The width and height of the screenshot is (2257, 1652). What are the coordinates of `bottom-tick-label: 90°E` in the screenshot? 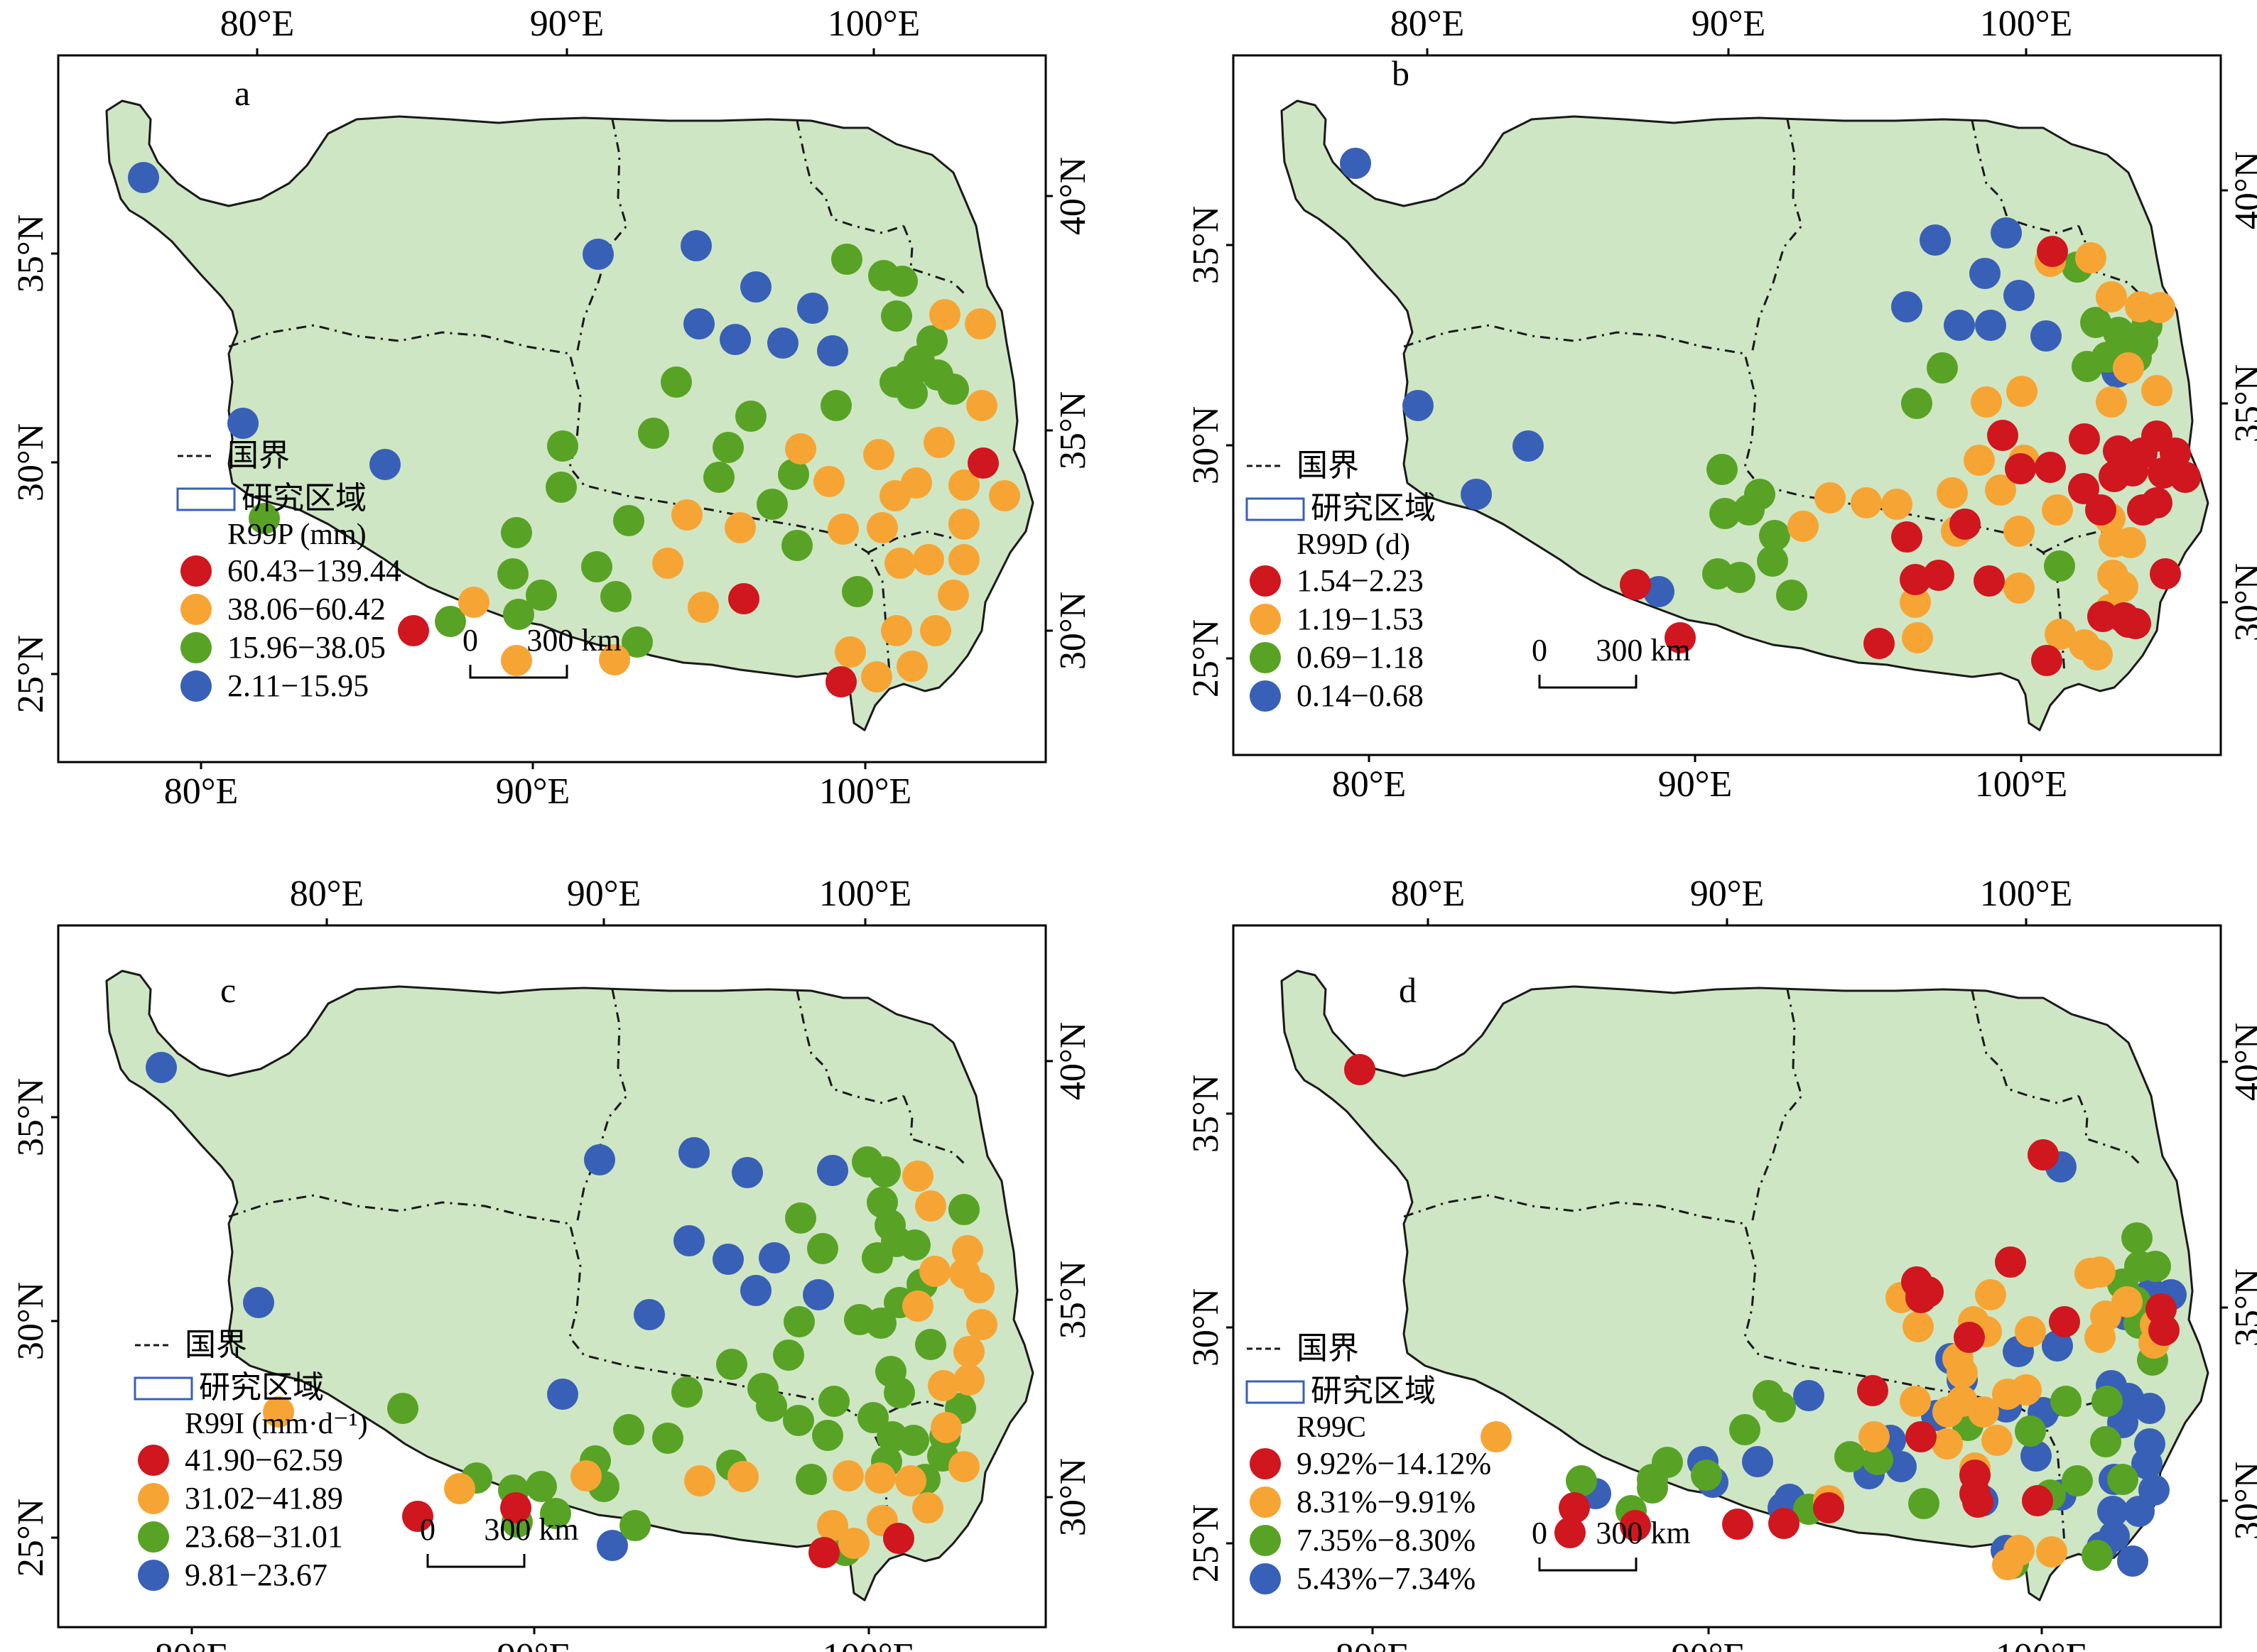 It's located at (533, 791).